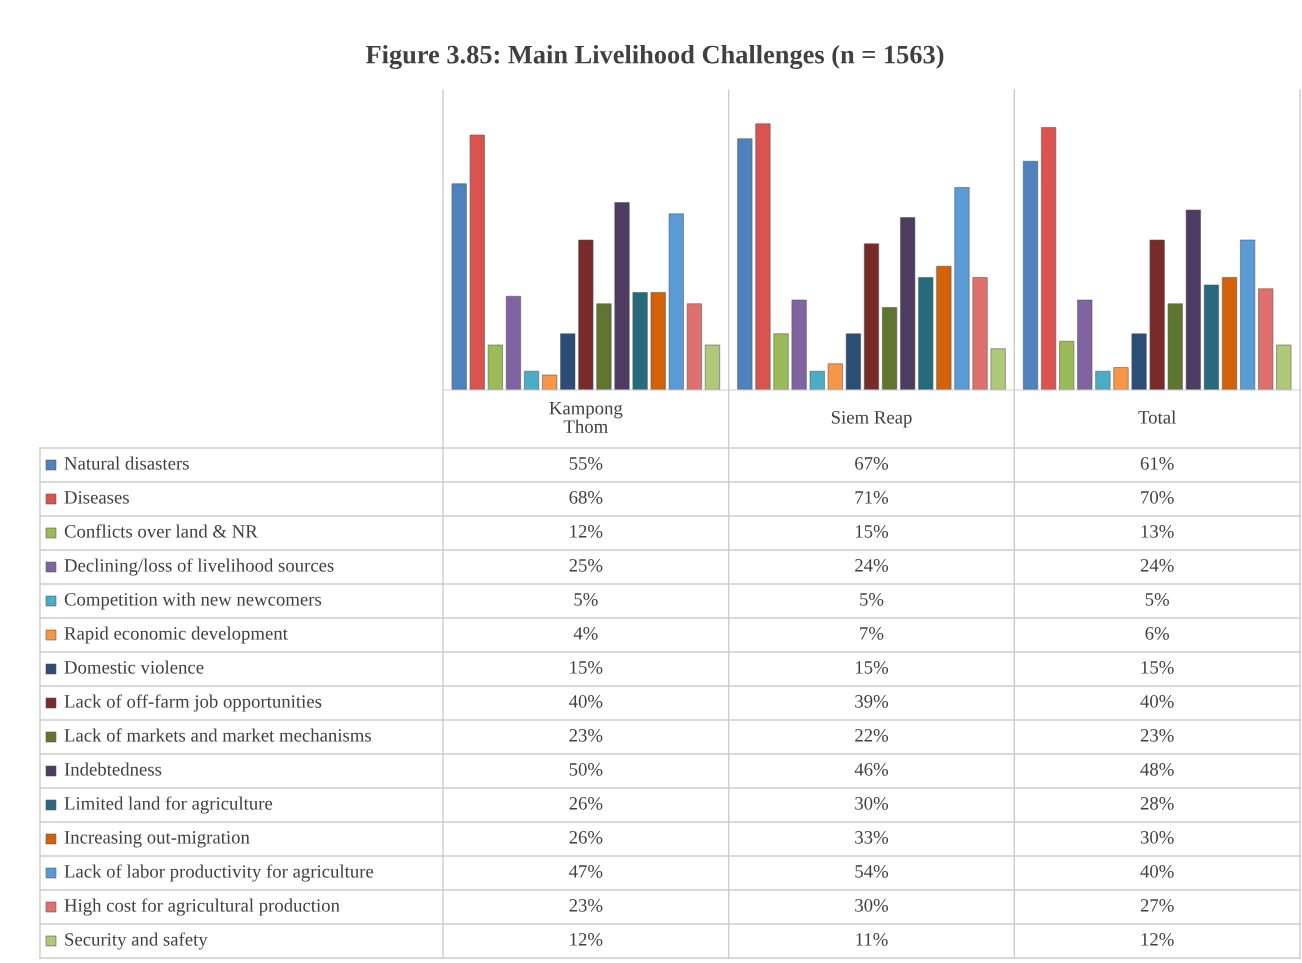 This screenshot has height=963, width=1302. What do you see at coordinates (872, 701) in the screenshot?
I see `data-label: 39%` at bounding box center [872, 701].